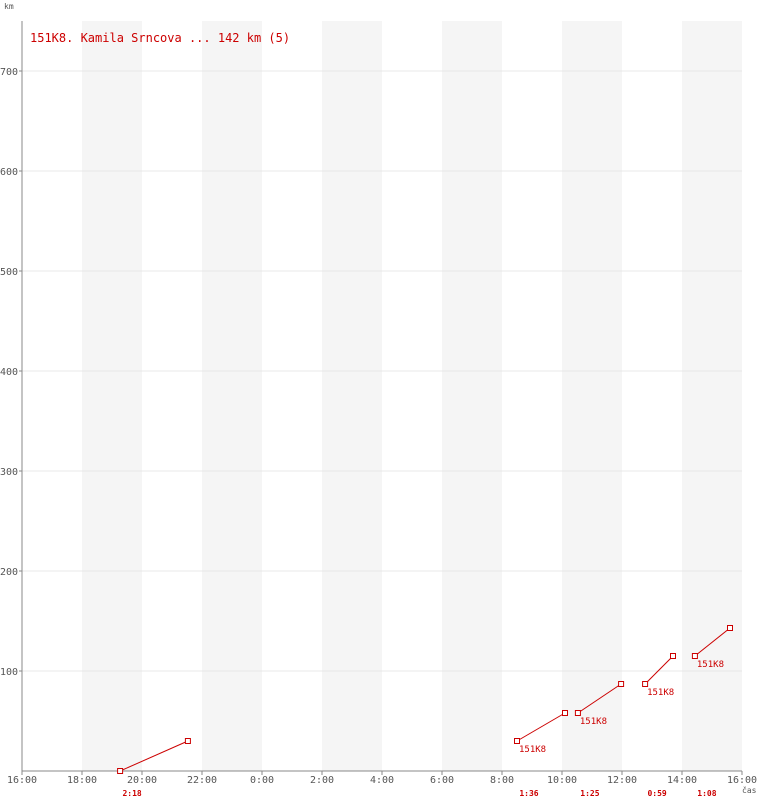 Image resolution: width=760 pixels, height=800 pixels. I want to click on x-tick-label: 14:00, so click(682, 780).